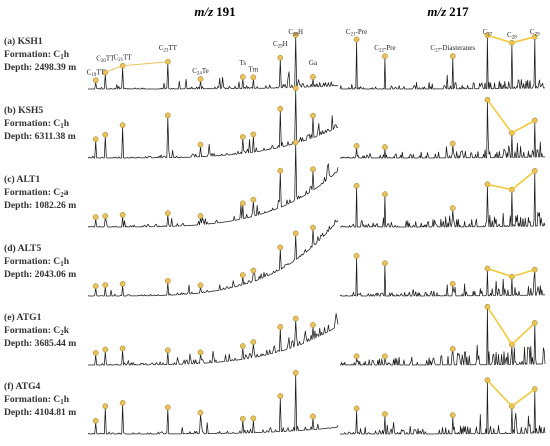 The image size is (550, 446). Describe the element at coordinates (40, 274) in the screenshot. I see `sample-depth: Depth: 2043.06 m` at that location.